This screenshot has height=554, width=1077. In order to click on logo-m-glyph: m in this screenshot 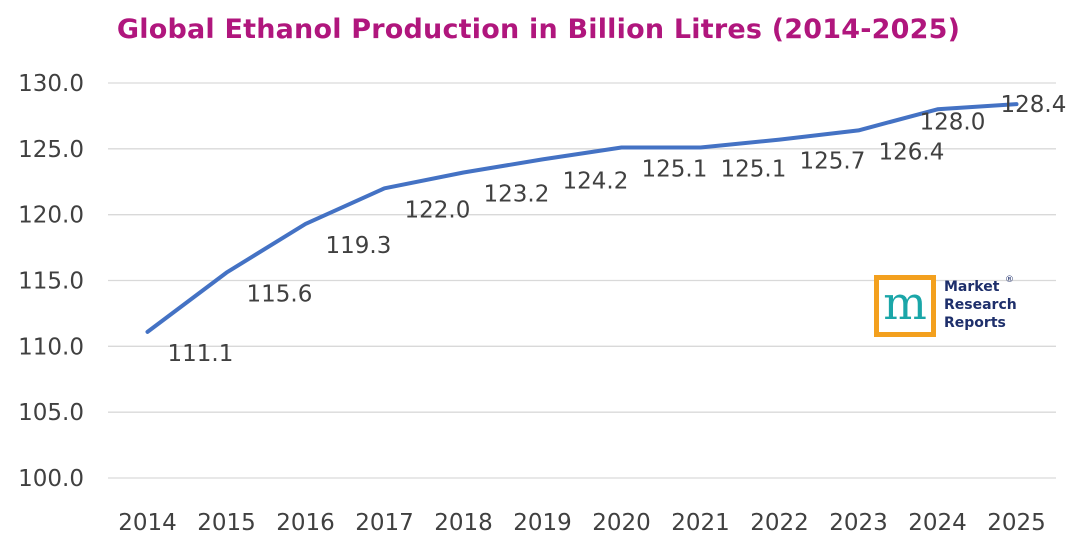, I will do `click(905, 303)`.